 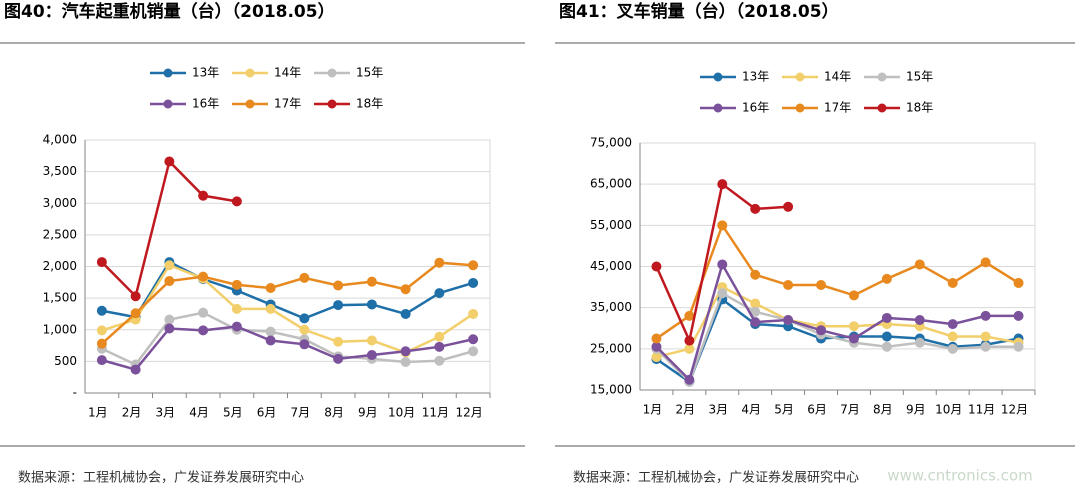 What do you see at coordinates (751, 410) in the screenshot?
I see `x-tick-label: 4月` at bounding box center [751, 410].